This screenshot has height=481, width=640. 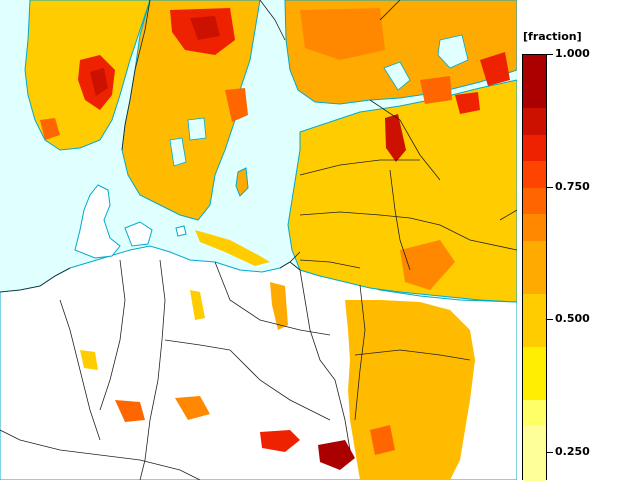 What do you see at coordinates (572, 451) in the screenshot?
I see `colorbar-tick-label: 0.250` at bounding box center [572, 451].